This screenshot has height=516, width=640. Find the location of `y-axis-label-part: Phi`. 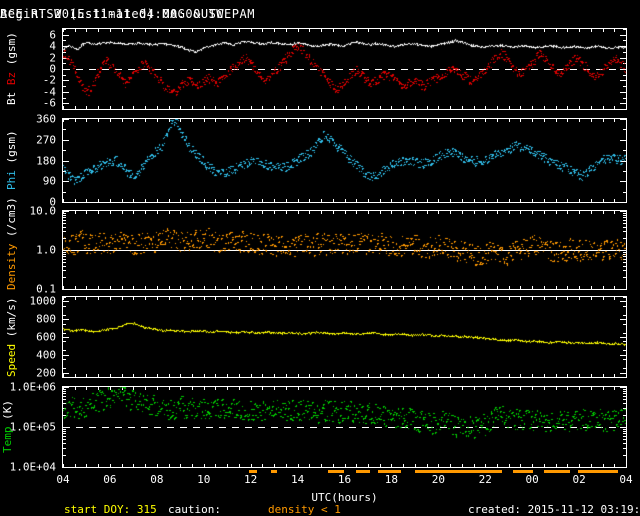

y-axis-label-part: Phi is located at coordinates (11, 177).